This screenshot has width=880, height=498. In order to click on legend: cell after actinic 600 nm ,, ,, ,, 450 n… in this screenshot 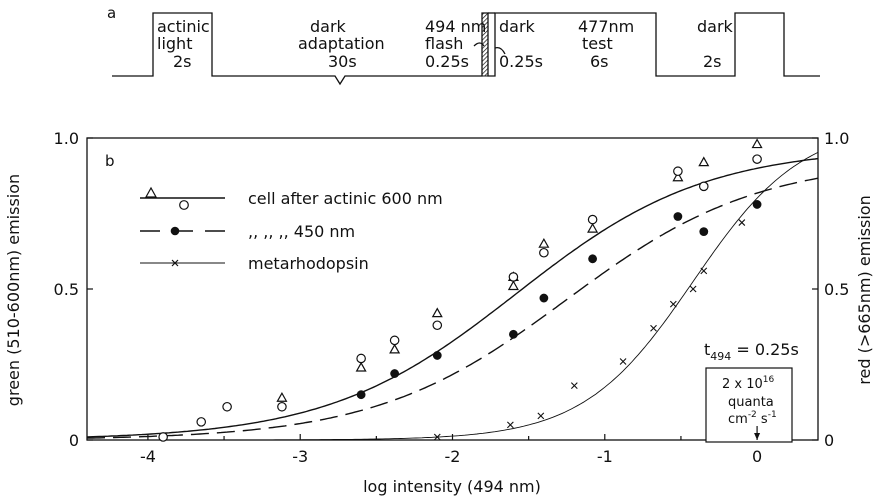, I will do `click(291, 229)`.